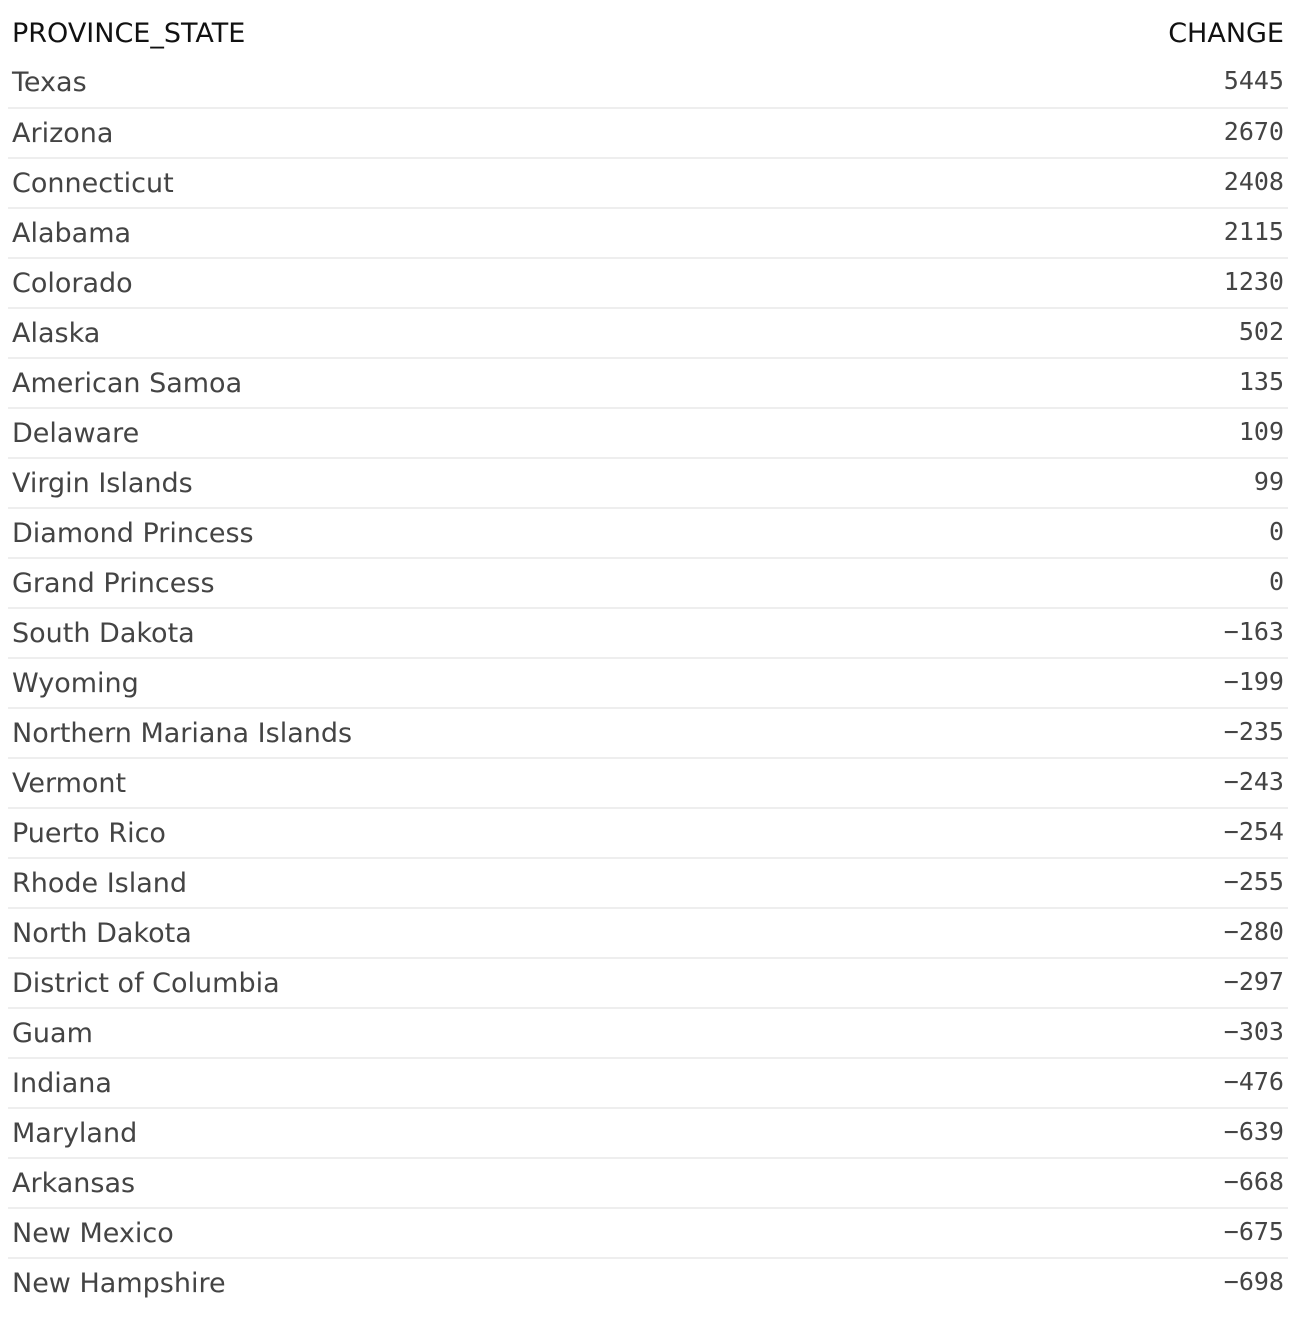 The width and height of the screenshot is (1308, 1322). Describe the element at coordinates (328, 933) in the screenshot. I see `cell-province-state: North Dakota` at that location.